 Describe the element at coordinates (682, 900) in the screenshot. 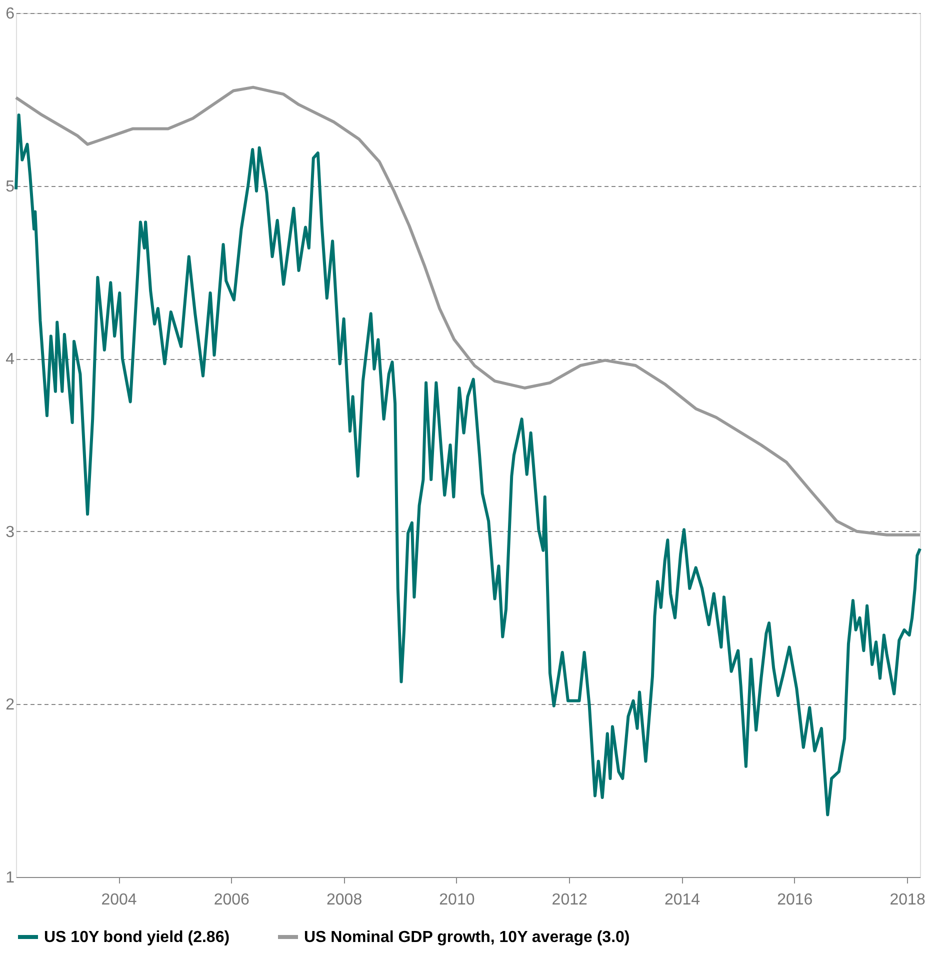

I see `x-tick-label: 2014` at that location.